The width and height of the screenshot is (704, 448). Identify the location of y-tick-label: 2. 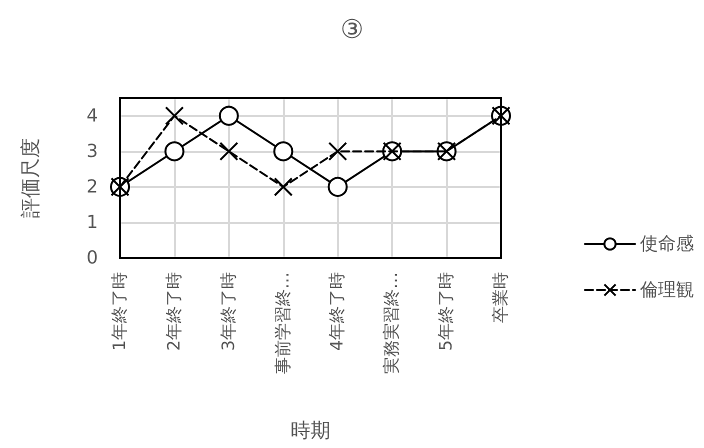
(92, 187).